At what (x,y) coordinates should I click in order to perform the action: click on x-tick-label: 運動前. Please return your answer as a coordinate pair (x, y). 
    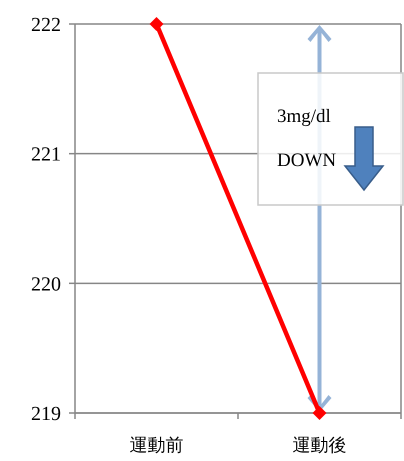
    Looking at the image, I should click on (157, 445).